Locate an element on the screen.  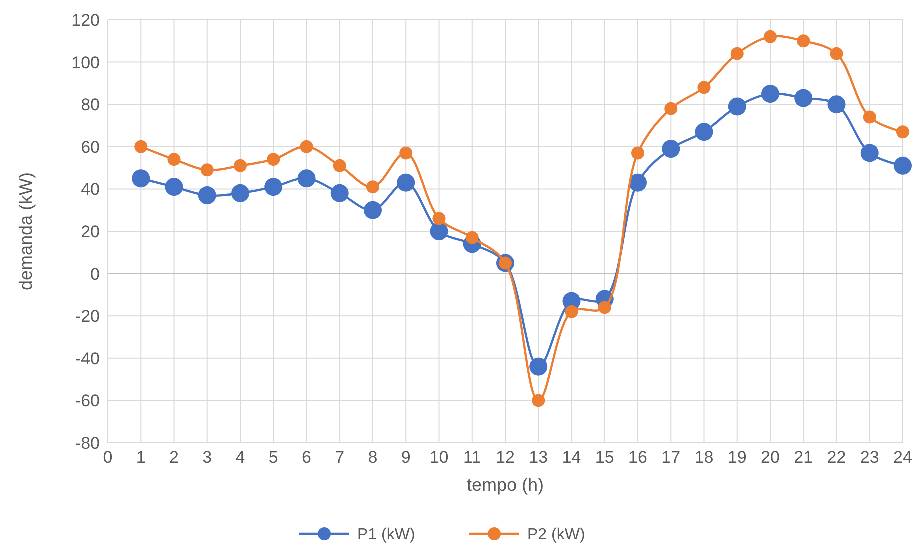
y-tick-label: -80 is located at coordinates (87, 443).